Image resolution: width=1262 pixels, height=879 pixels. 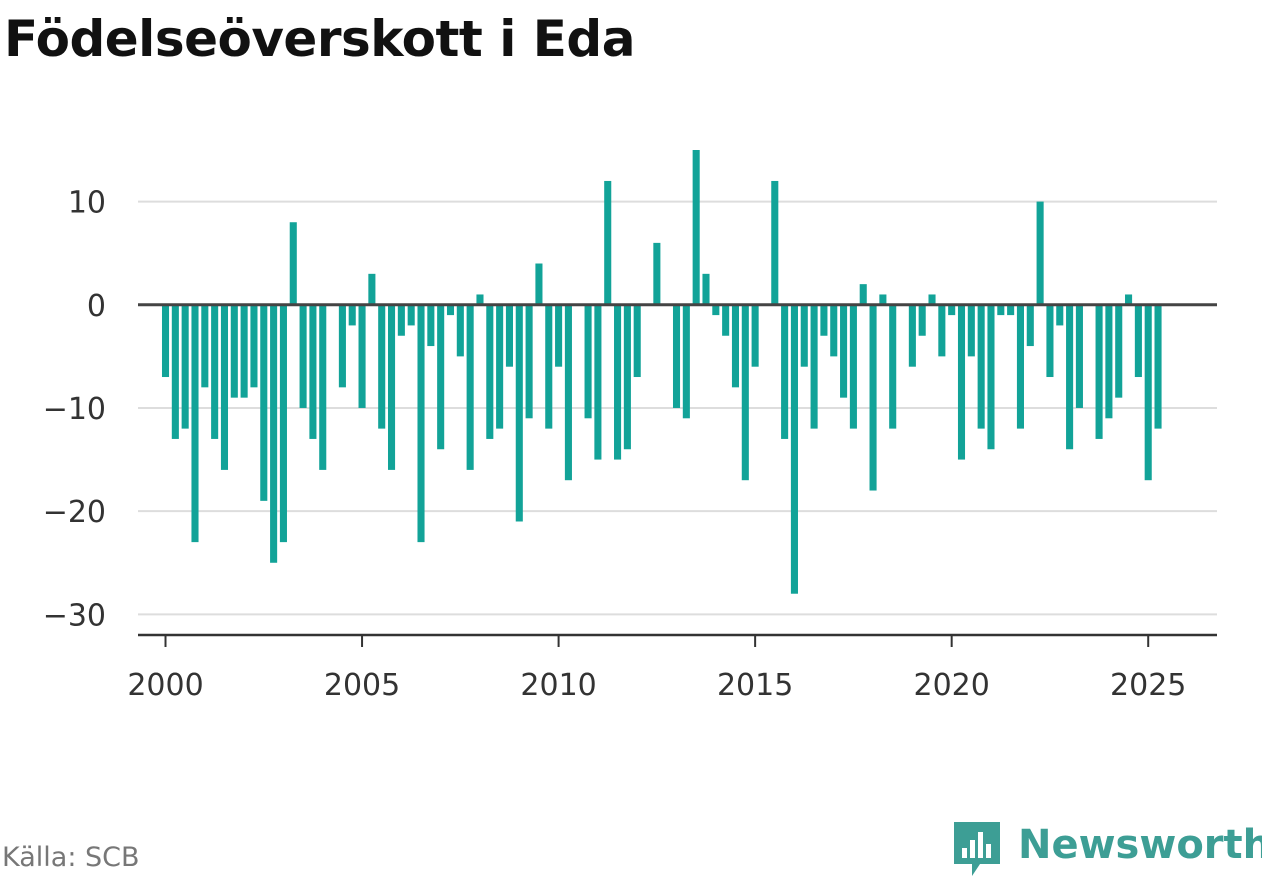 What do you see at coordinates (87, 203) in the screenshot?
I see `y-tick-label: 10` at bounding box center [87, 203].